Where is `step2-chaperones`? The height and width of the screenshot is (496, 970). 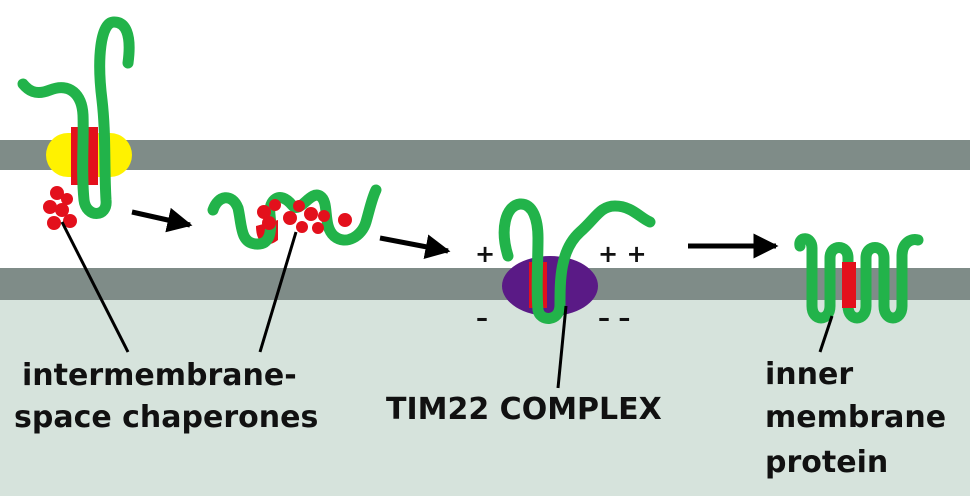 step2-chaperones is located at coordinates (304, 216).